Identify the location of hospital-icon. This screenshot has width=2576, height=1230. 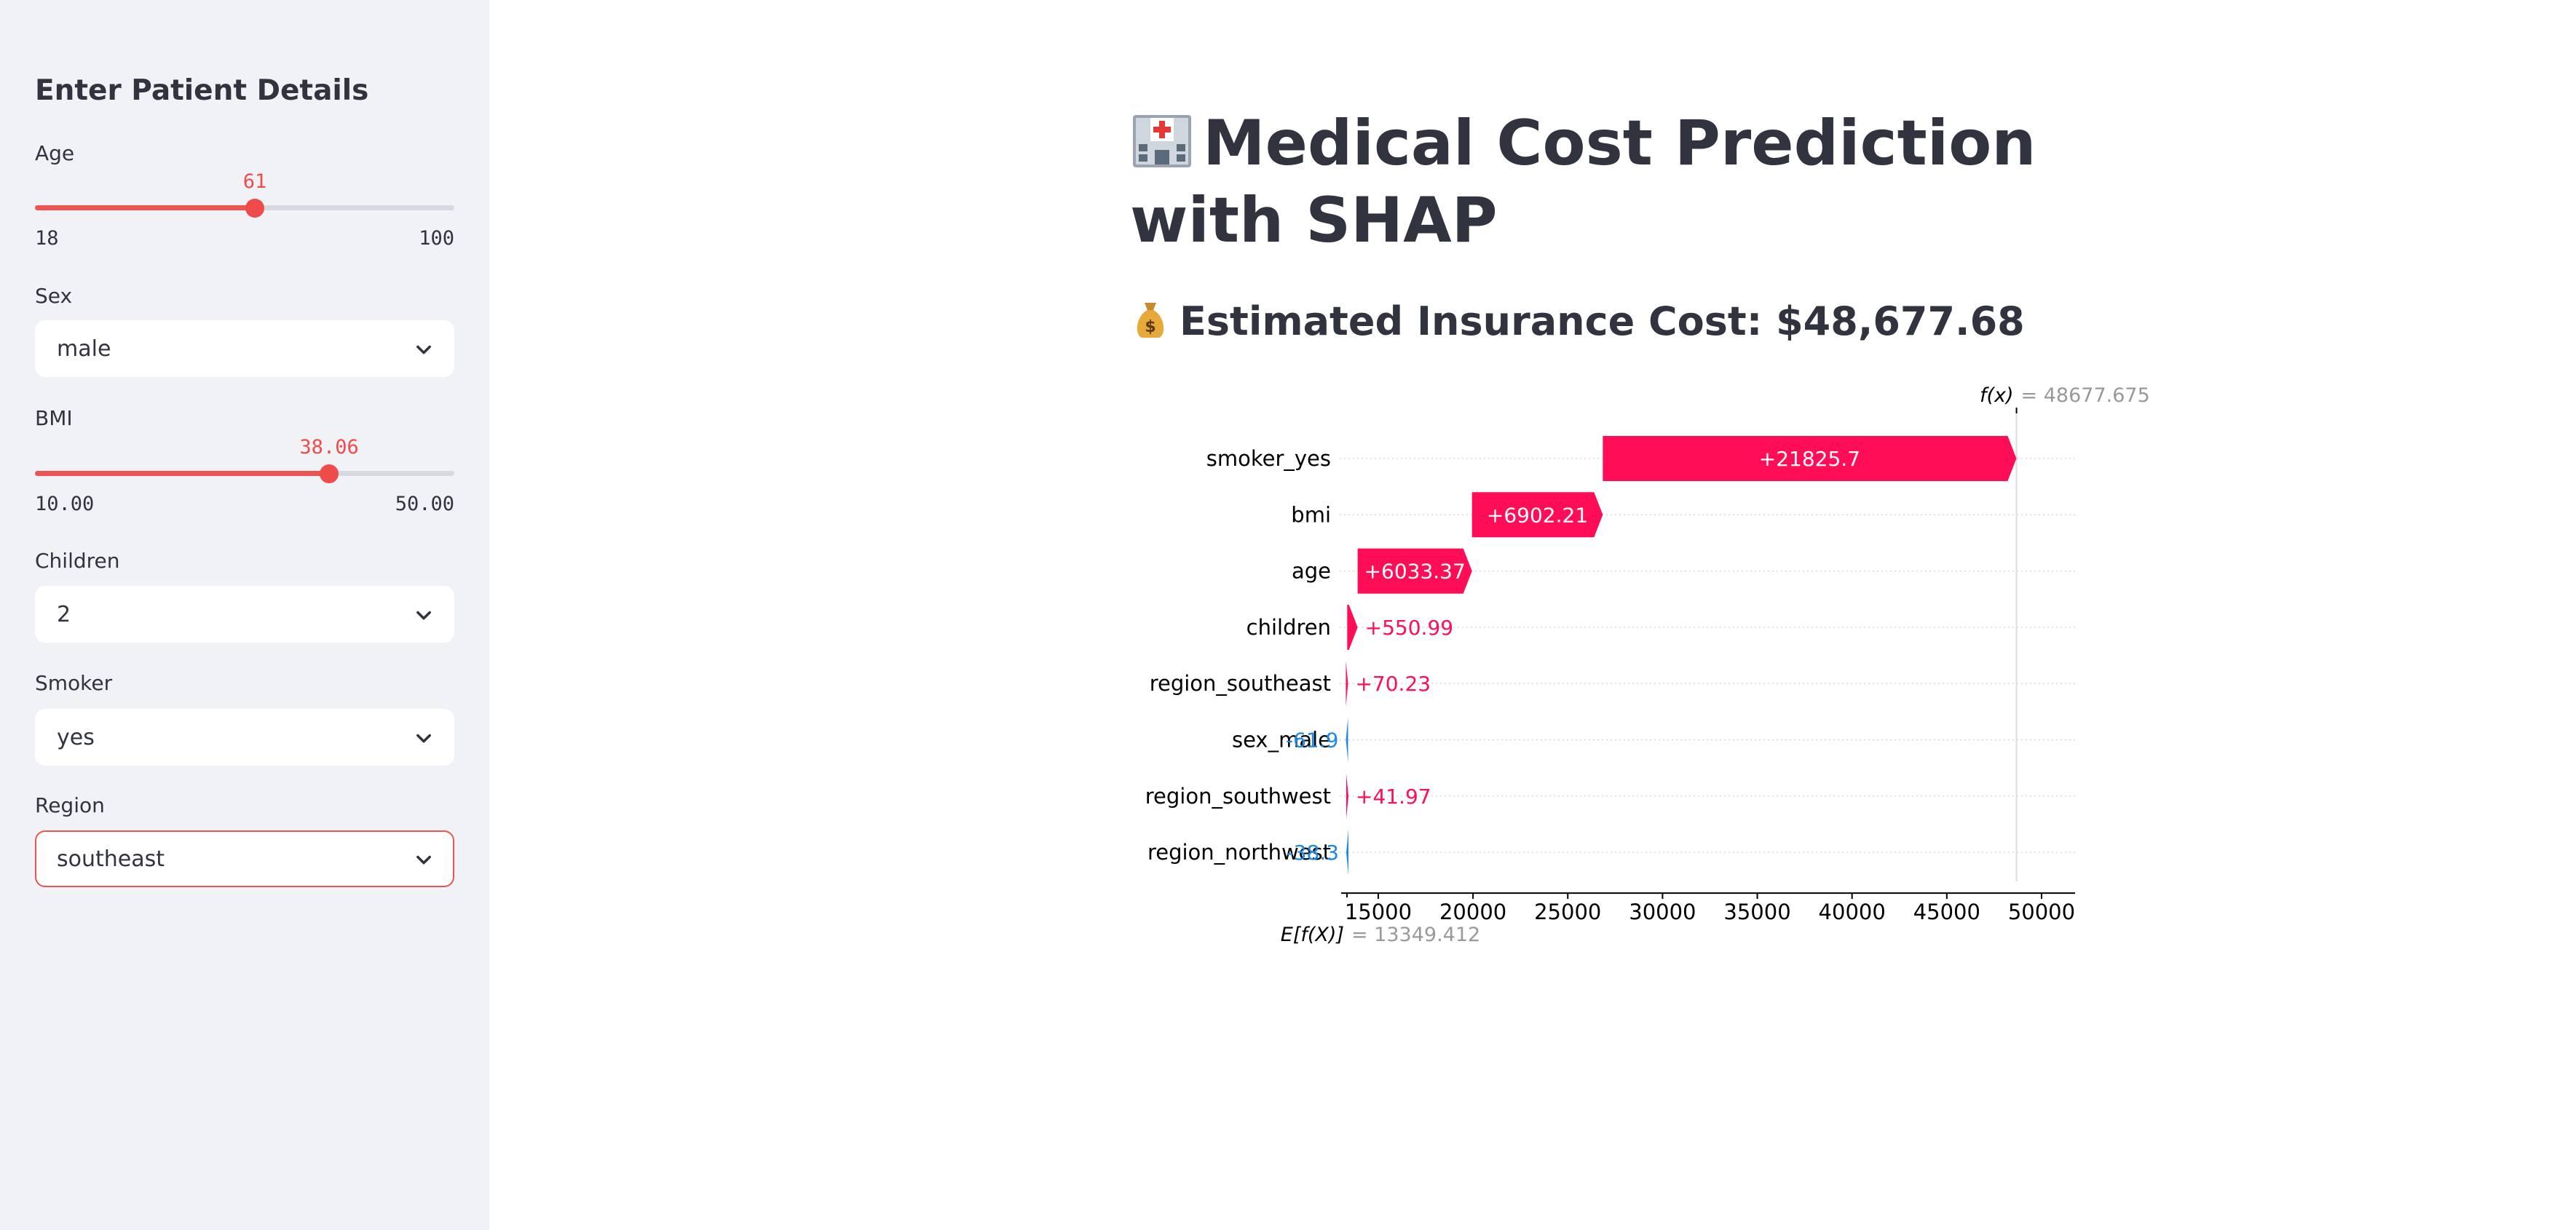
(1162, 141).